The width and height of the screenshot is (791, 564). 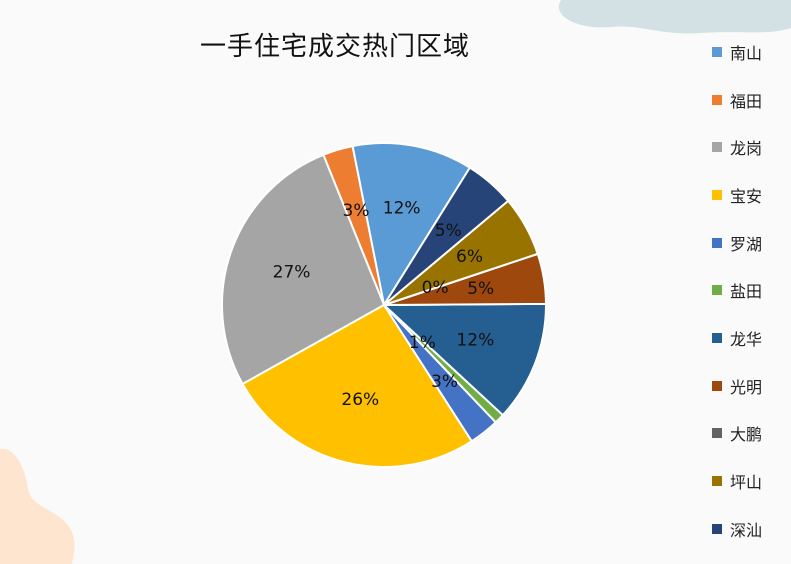 I want to click on legend-label: 宝安, so click(x=746, y=196).